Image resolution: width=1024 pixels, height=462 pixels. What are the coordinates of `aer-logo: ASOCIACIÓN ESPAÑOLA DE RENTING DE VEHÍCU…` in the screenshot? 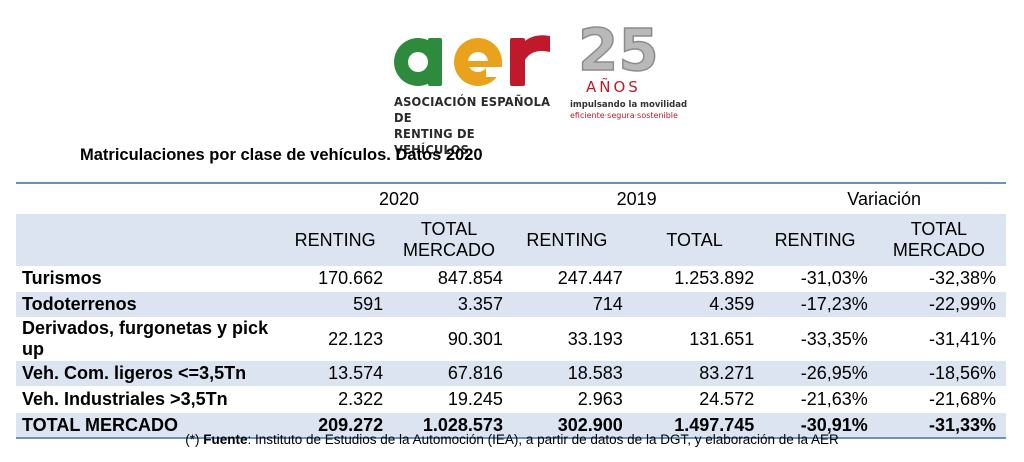 It's located at (540, 87).